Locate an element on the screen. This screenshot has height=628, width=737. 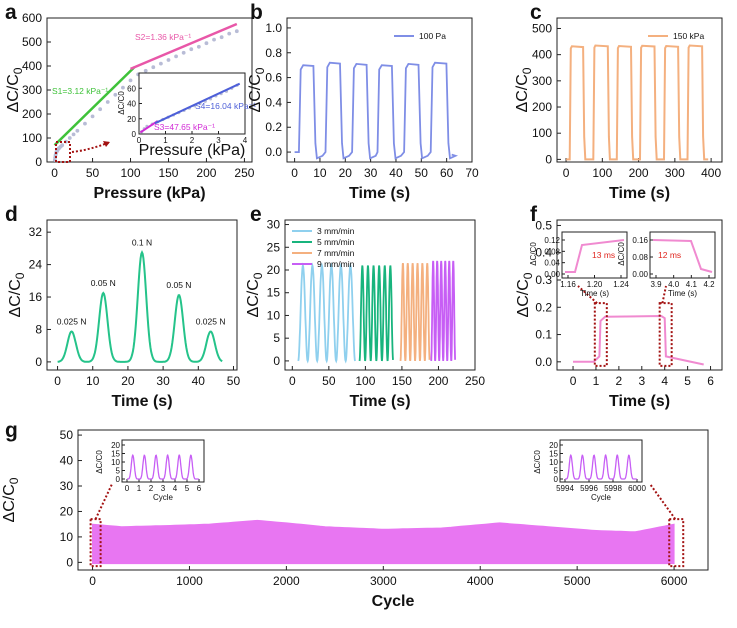
x-tick-label-c: 300 is located at coordinates (675, 173).